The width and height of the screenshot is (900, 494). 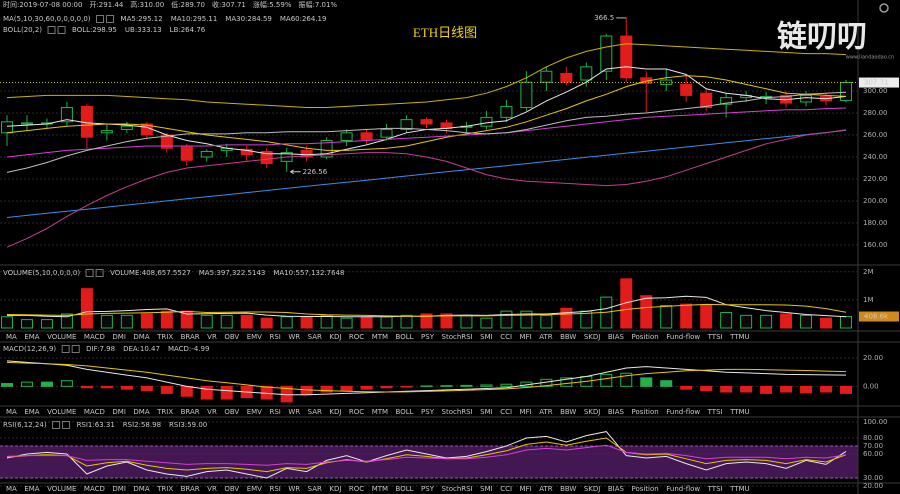 I want to click on settings-icon, so click(x=884, y=8).